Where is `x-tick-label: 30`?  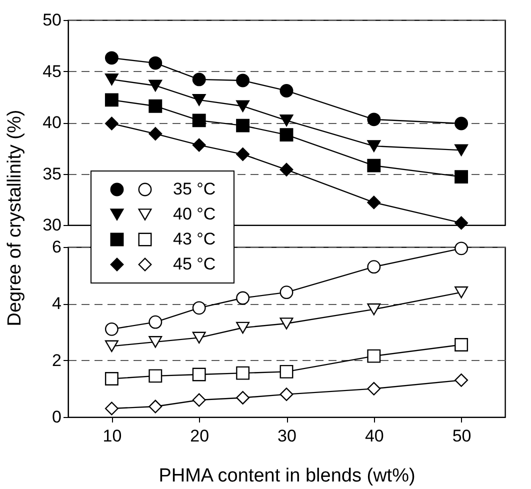 x-tick-label: 30 is located at coordinates (287, 436).